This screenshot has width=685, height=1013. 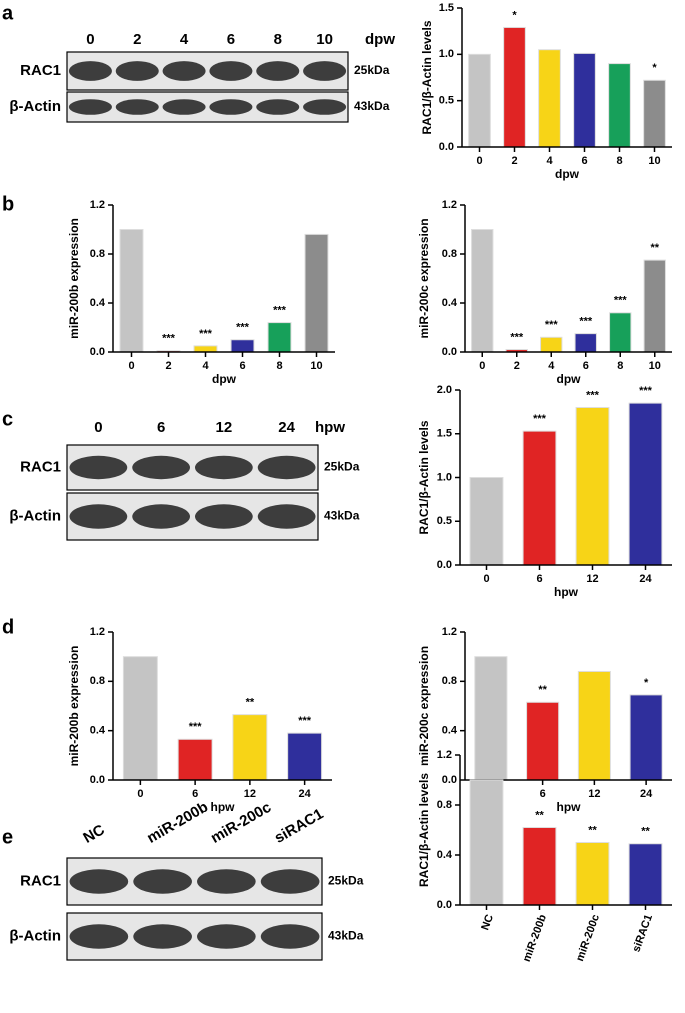 What do you see at coordinates (224, 427) in the screenshot?
I see `lane-label: 12` at bounding box center [224, 427].